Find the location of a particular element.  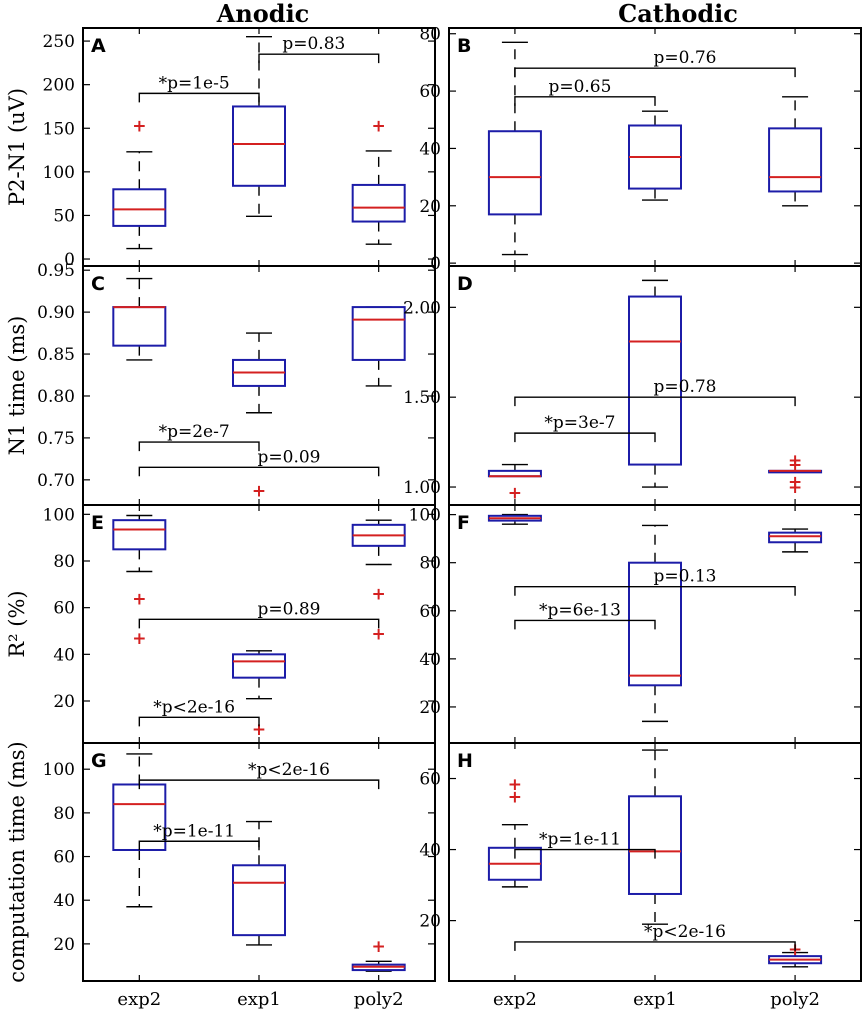

y-tick-label: 0.85 is located at coordinates (56, 355).